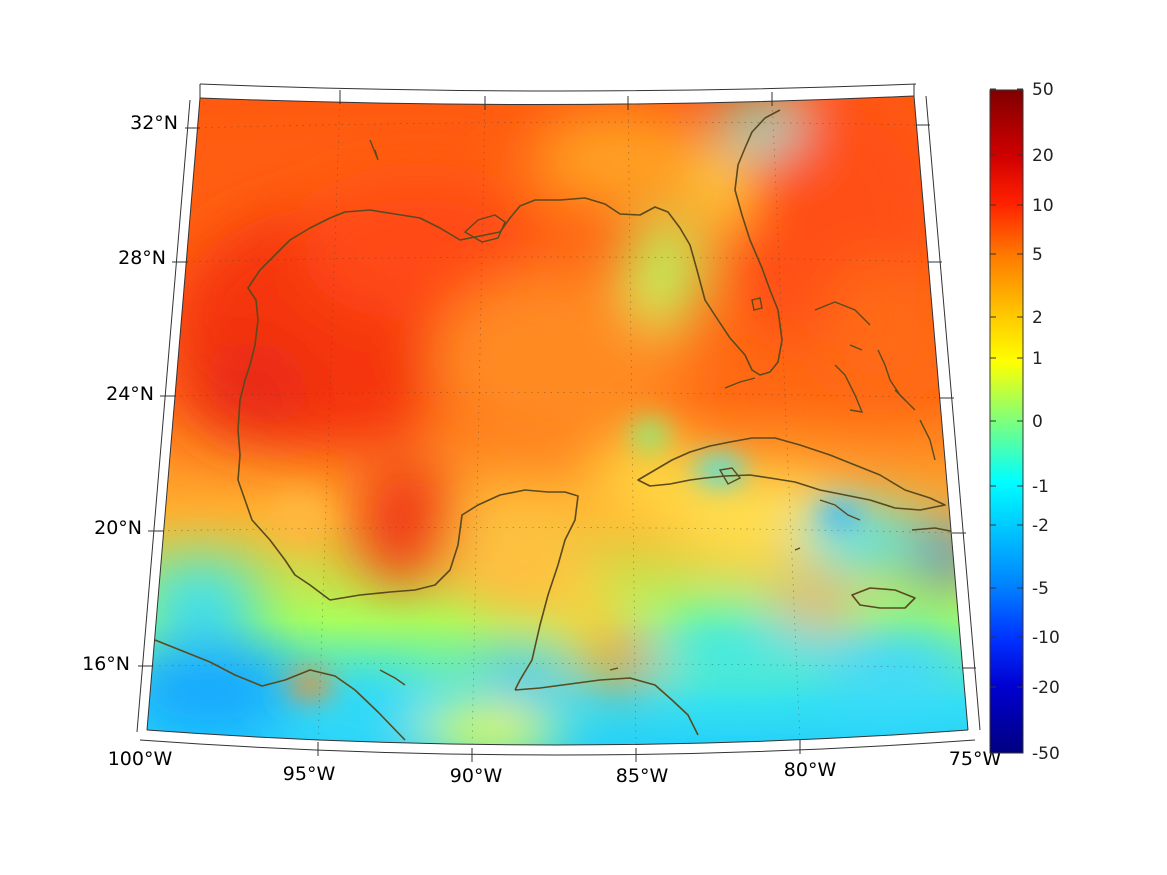 The image size is (1167, 875). What do you see at coordinates (309, 774) in the screenshot?
I see `lon-label-95w: 95°W` at bounding box center [309, 774].